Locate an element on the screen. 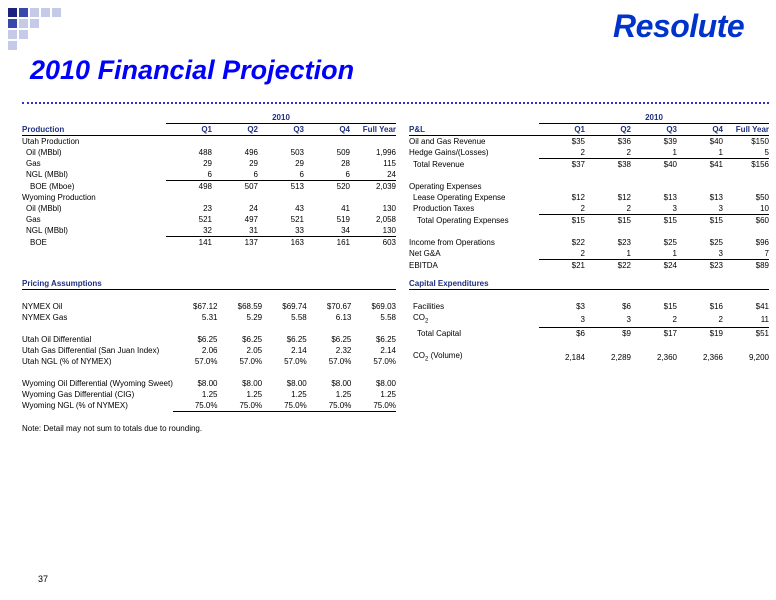 This screenshot has width=776, height=600. cell-value: $22 is located at coordinates (624, 265).